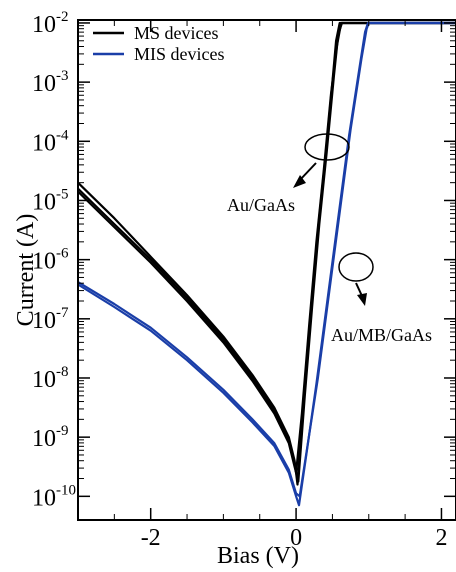 This screenshot has height=572, width=456. I want to click on y-tick-label: 10⁻⁴, so click(50, 141).